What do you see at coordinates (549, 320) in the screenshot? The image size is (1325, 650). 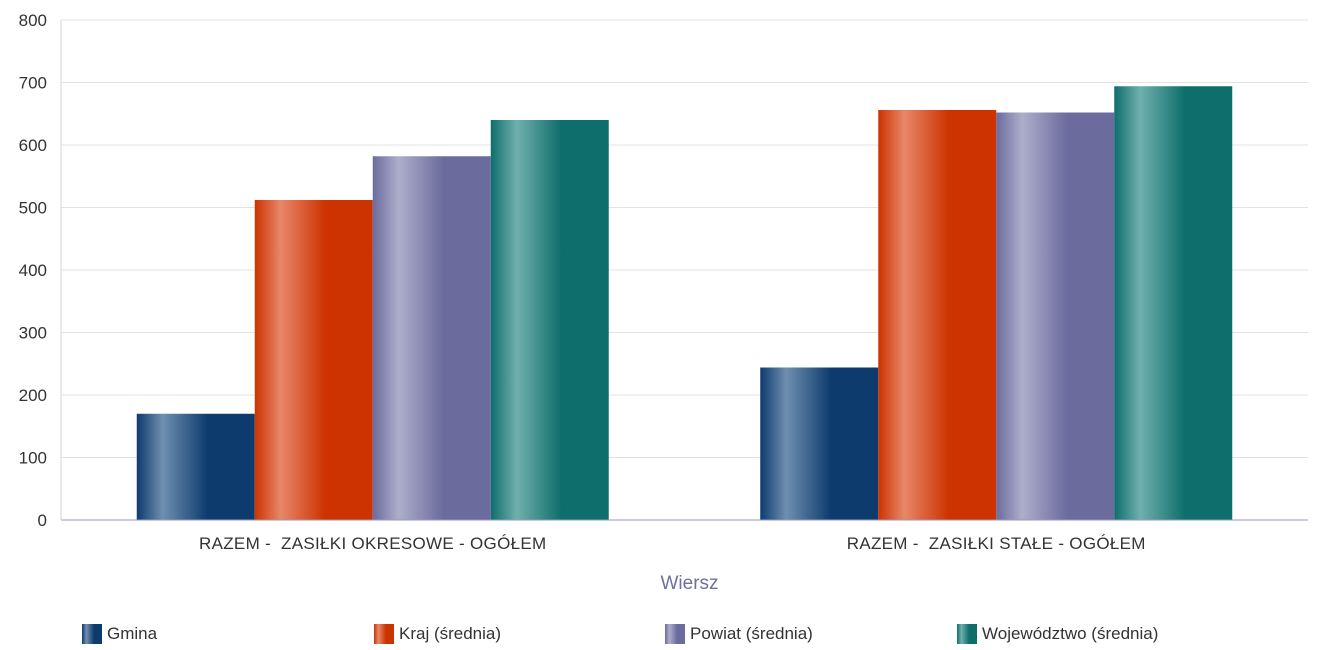 I see `bar-województwo-0` at bounding box center [549, 320].